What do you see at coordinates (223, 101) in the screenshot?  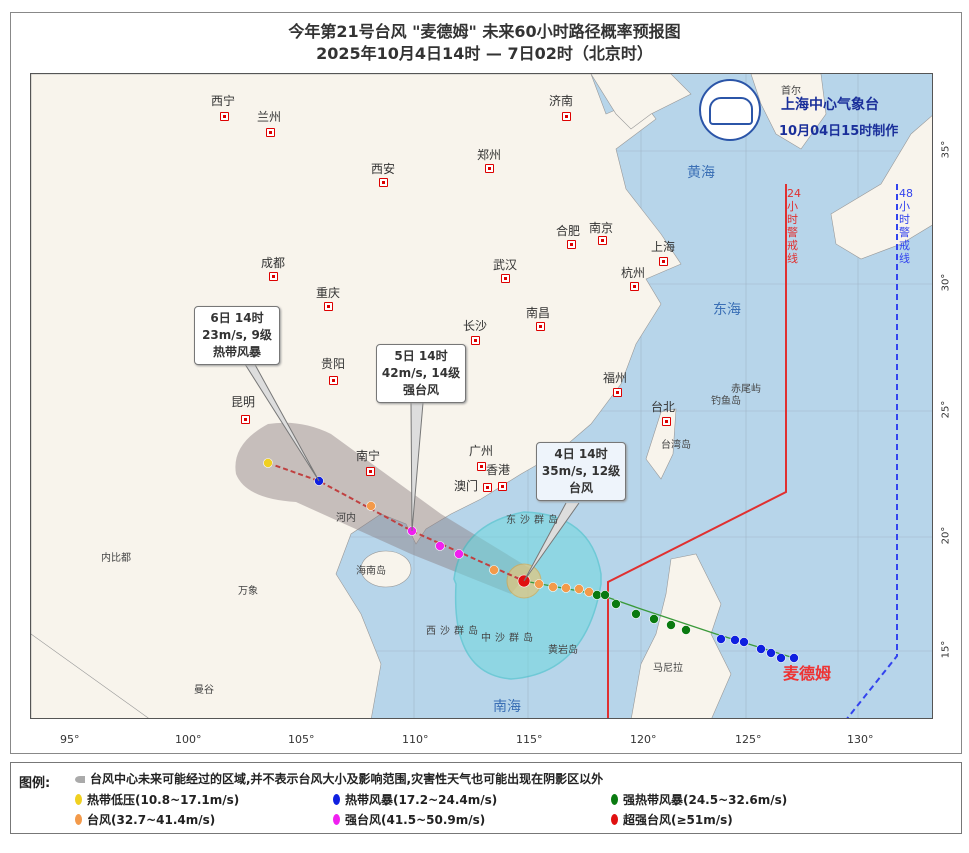 I see `city-label: 西宁` at bounding box center [223, 101].